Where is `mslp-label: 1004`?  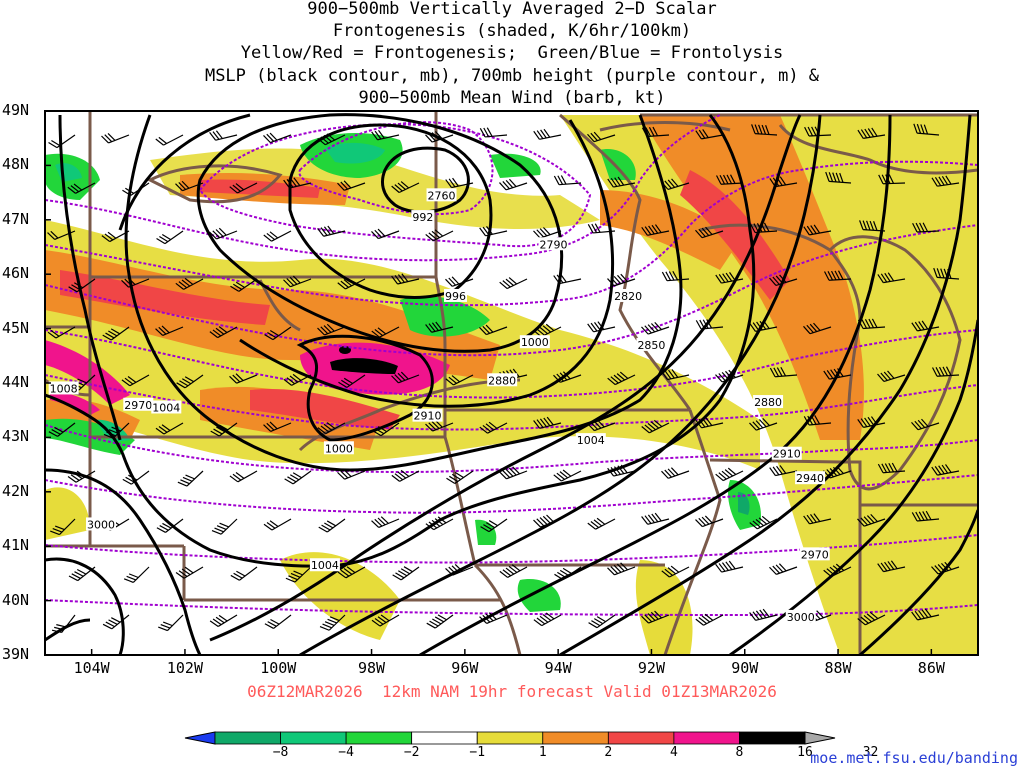
mslp-label: 1004 is located at coordinates (325, 565).